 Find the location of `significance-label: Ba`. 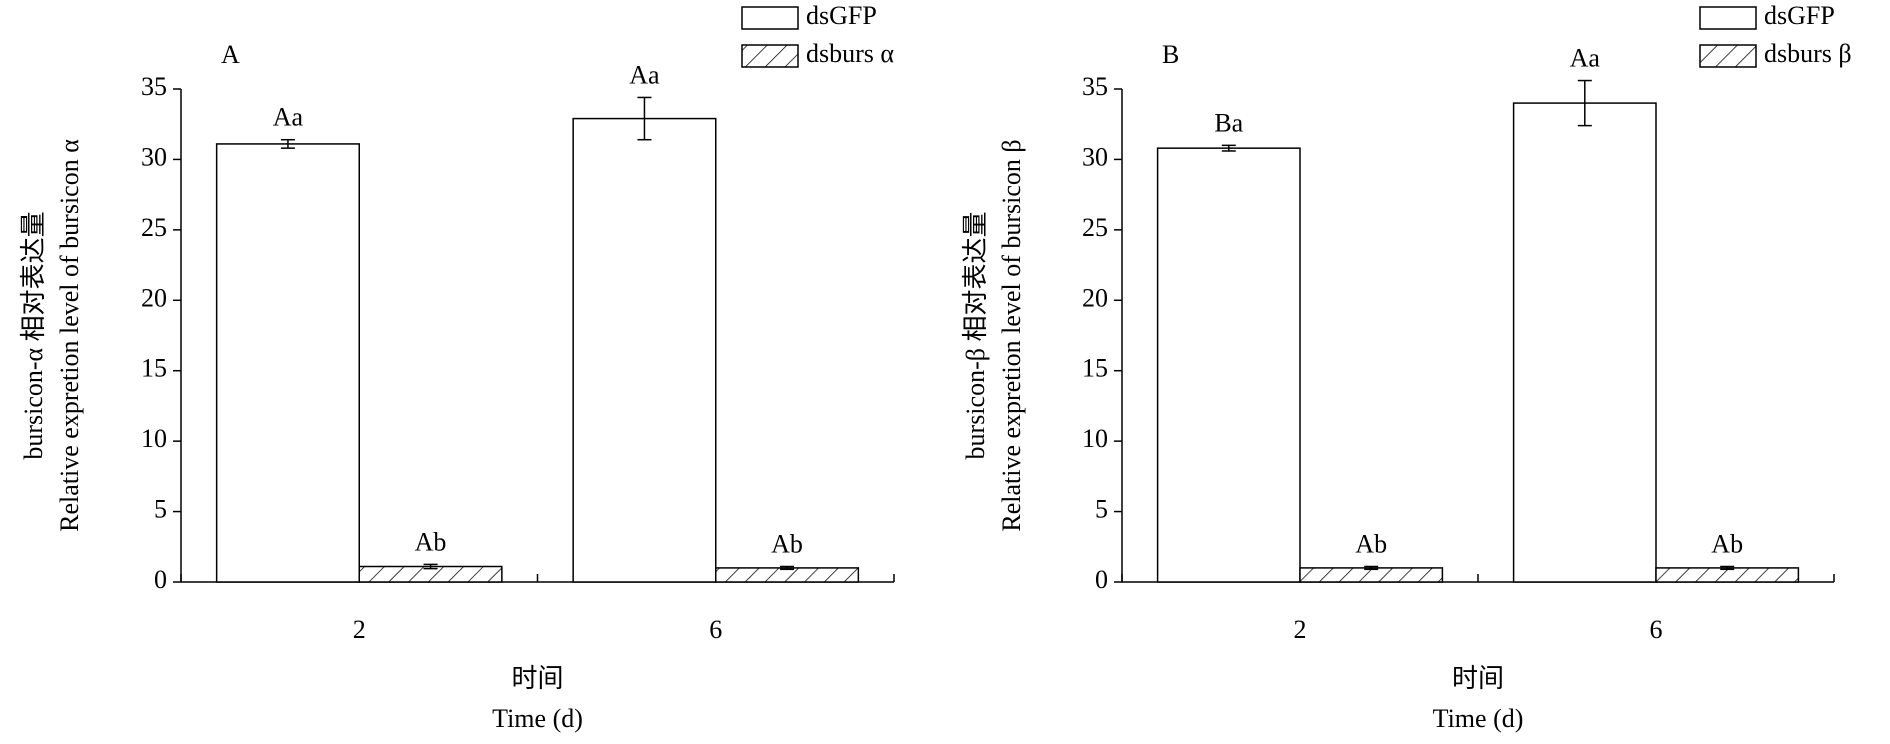

significance-label: Ba is located at coordinates (1228, 122).